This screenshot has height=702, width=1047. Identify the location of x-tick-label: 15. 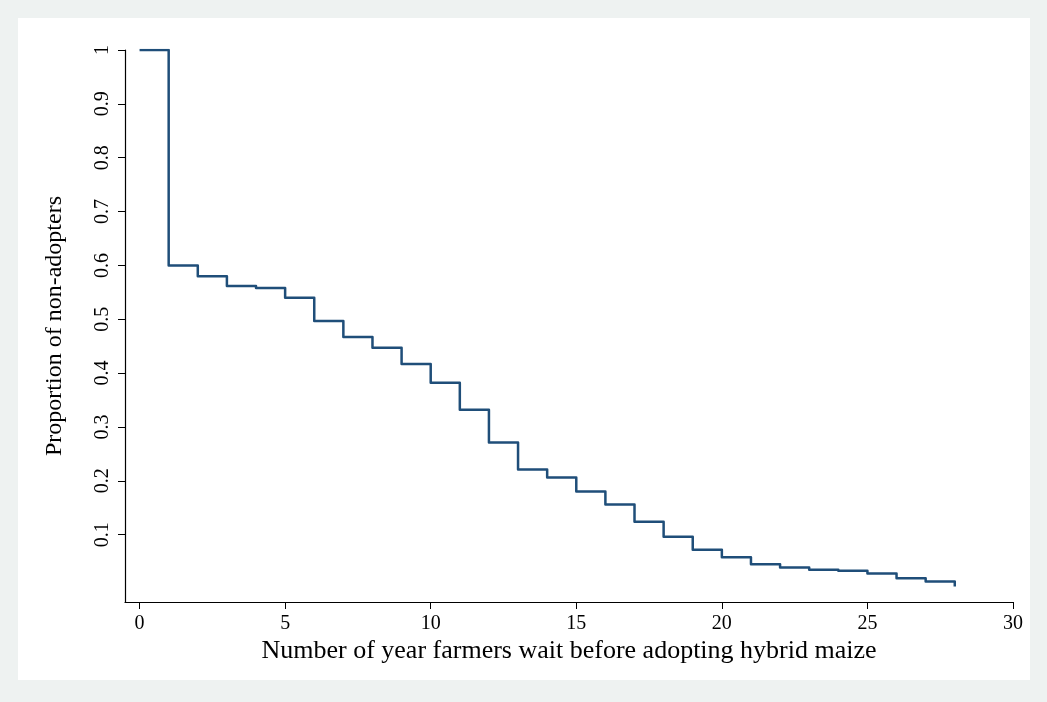
(576, 622).